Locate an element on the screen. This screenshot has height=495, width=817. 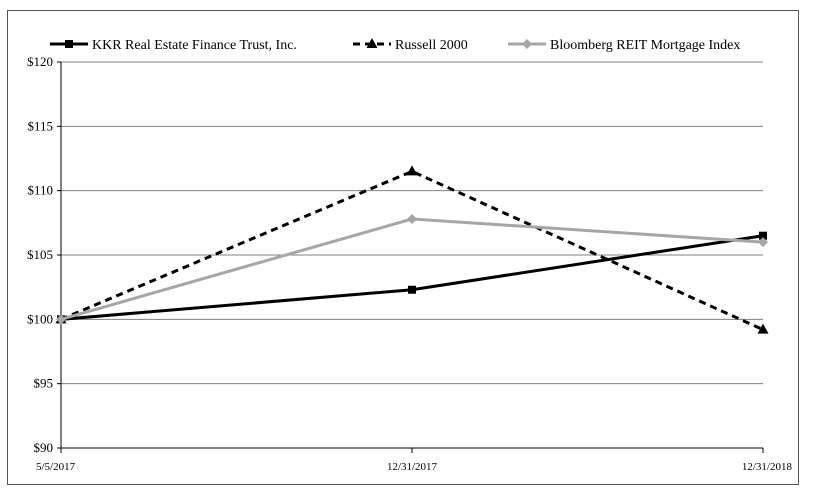
y-tick-label: $120 is located at coordinates (40, 61).